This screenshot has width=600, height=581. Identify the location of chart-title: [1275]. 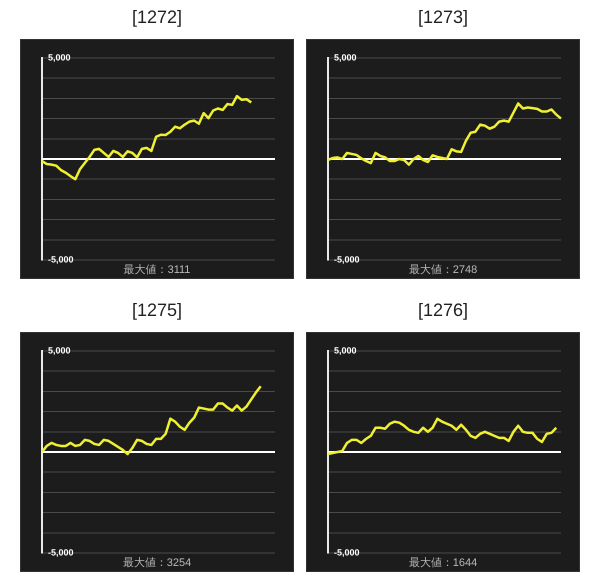
(157, 310).